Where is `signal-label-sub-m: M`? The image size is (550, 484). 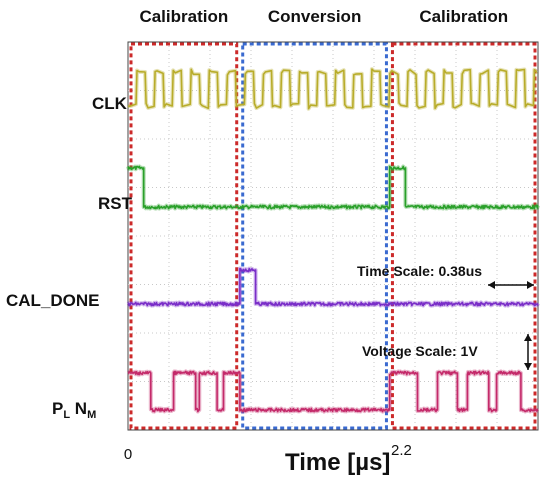
signal-label-sub-m: M is located at coordinates (91, 415).